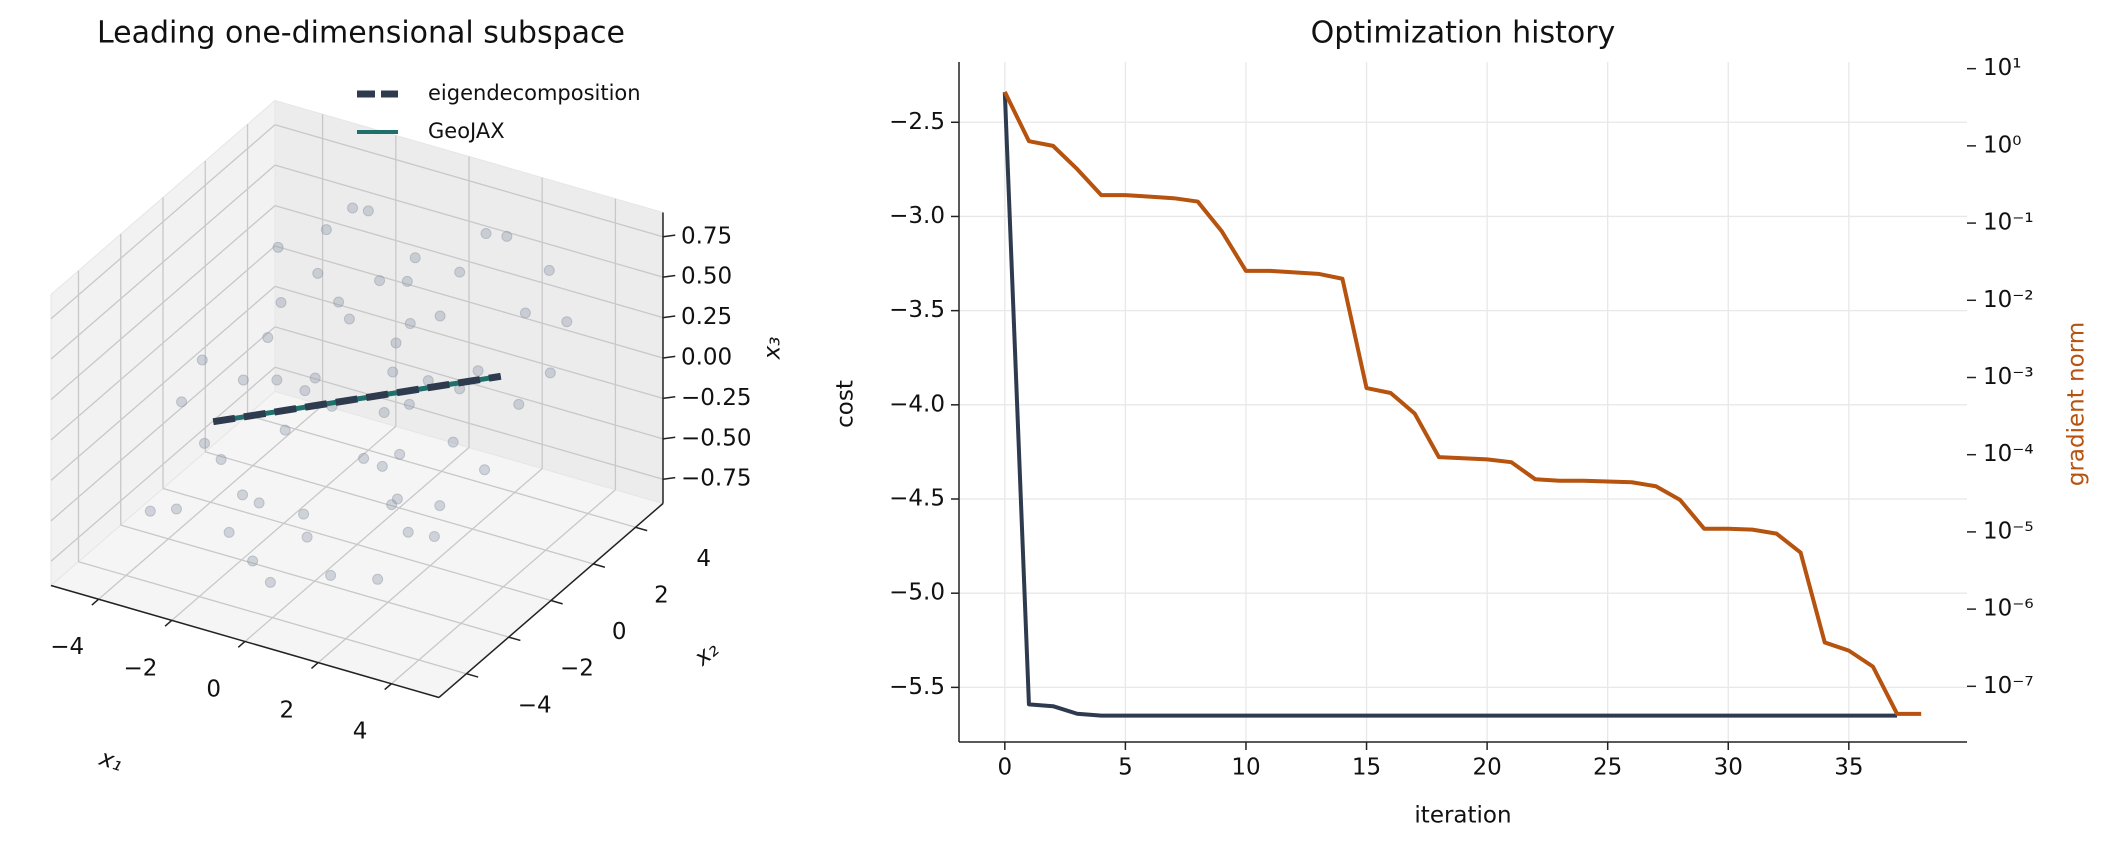 Image resolution: width=2112 pixels, height=853 pixels. What do you see at coordinates (2008, 377) in the screenshot?
I see `y2-tick-label: 10⁻³` at bounding box center [2008, 377].